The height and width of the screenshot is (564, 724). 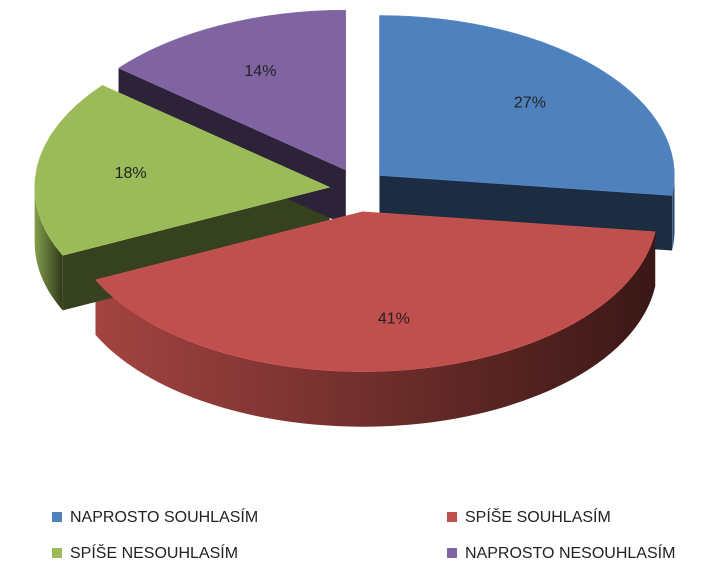 What do you see at coordinates (570, 552) in the screenshot?
I see `legend-label: NAPROSTO NESOUHLASÍM` at bounding box center [570, 552].